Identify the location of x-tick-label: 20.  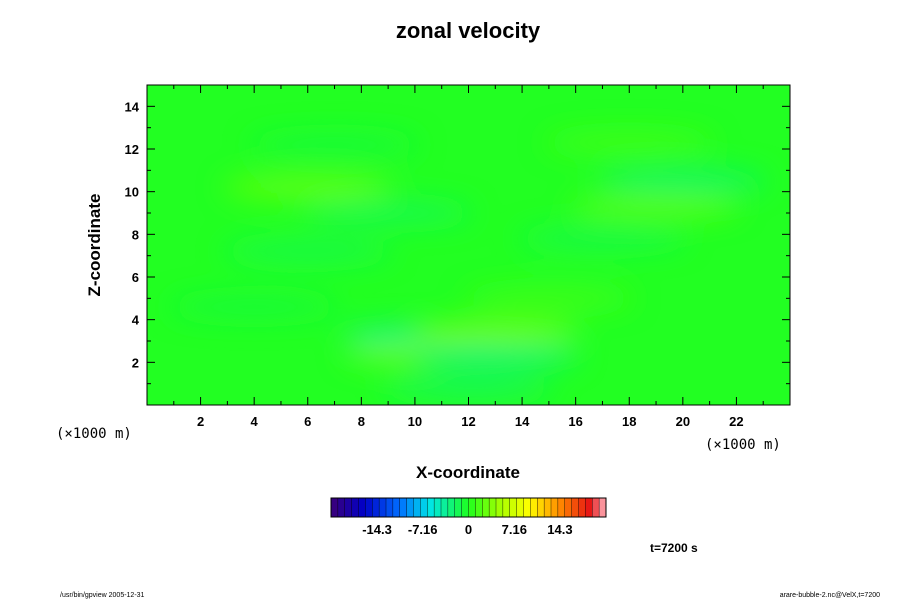
(683, 421).